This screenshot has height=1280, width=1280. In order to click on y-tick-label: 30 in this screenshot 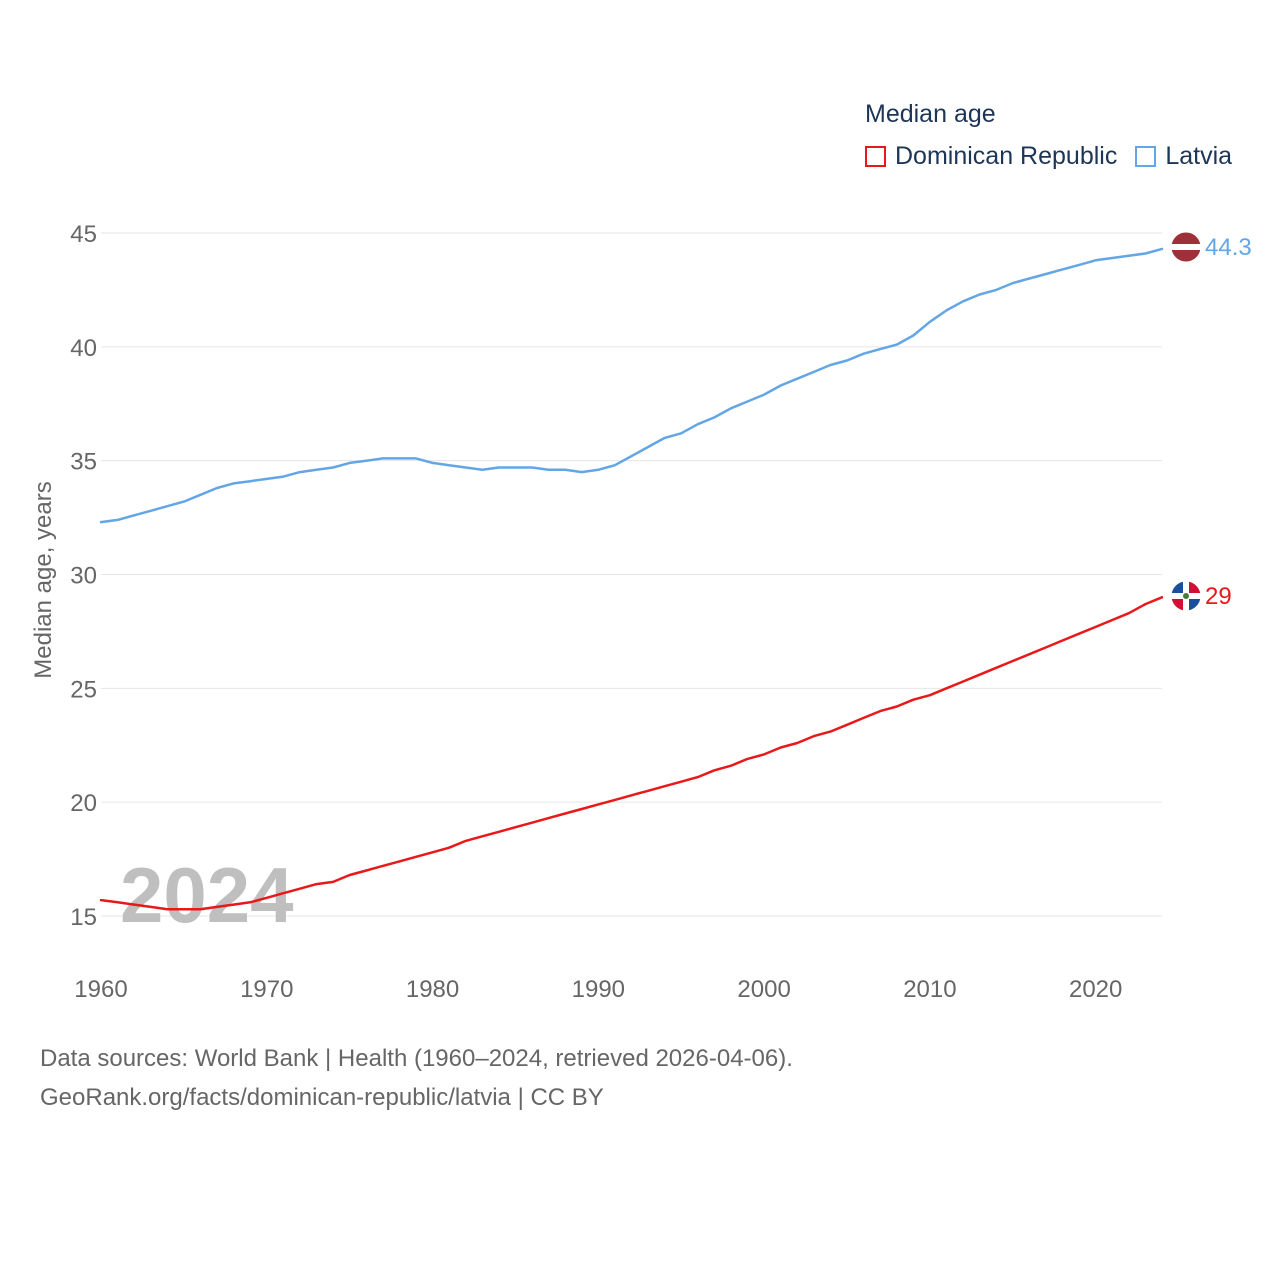, I will do `click(83, 576)`.